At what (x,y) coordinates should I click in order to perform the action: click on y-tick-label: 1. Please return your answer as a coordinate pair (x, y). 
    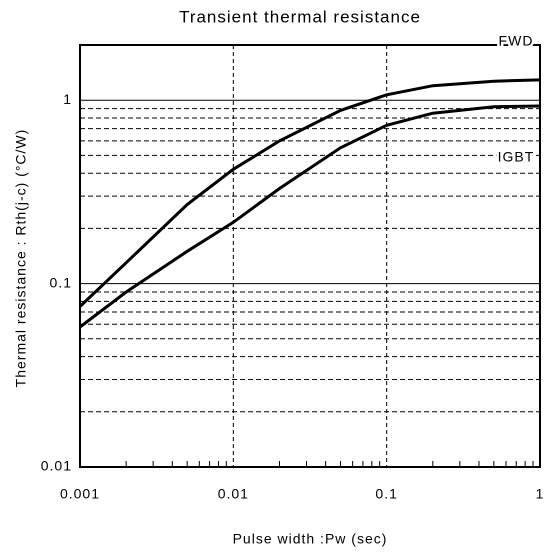
    Looking at the image, I should click on (67, 99).